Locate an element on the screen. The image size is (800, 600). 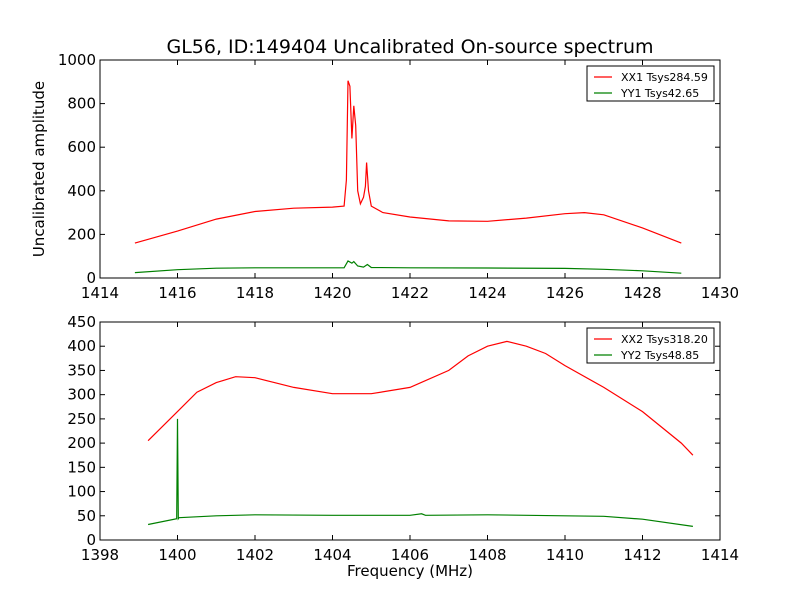
y-tick-label: 600 is located at coordinates (81, 147).